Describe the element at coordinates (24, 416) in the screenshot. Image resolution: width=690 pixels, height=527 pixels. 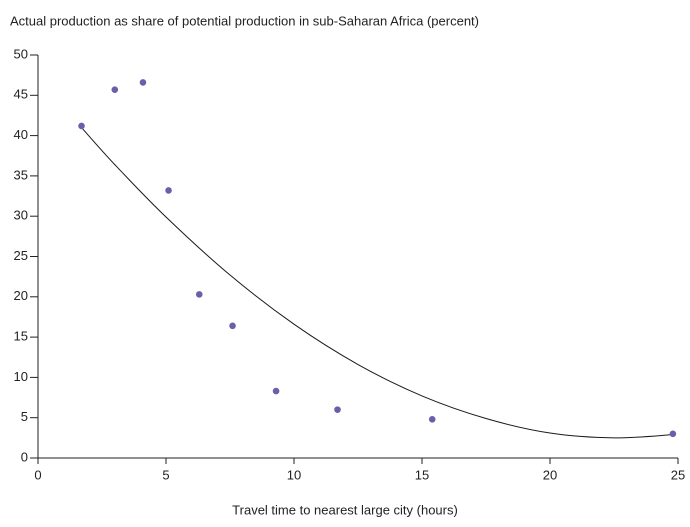
I see `y-tick-label: 5` at that location.